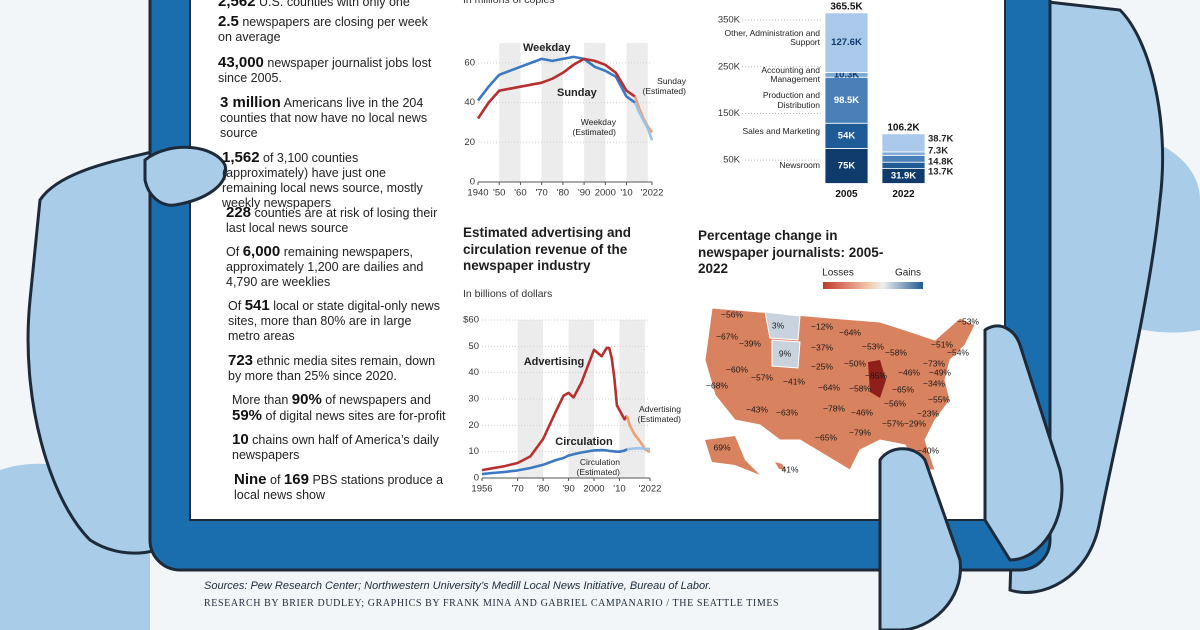 This screenshot has height=630, width=1200. I want to click on state-label: −41%, so click(794, 381).